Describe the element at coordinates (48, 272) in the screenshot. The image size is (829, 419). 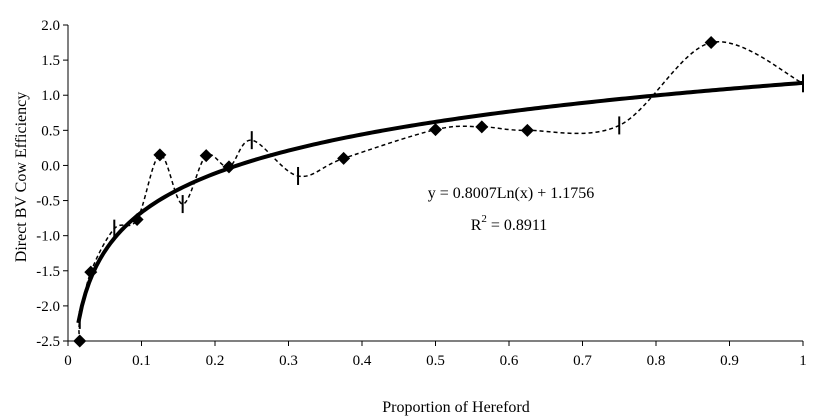
I see `y-tick-label: -1.5` at that location.